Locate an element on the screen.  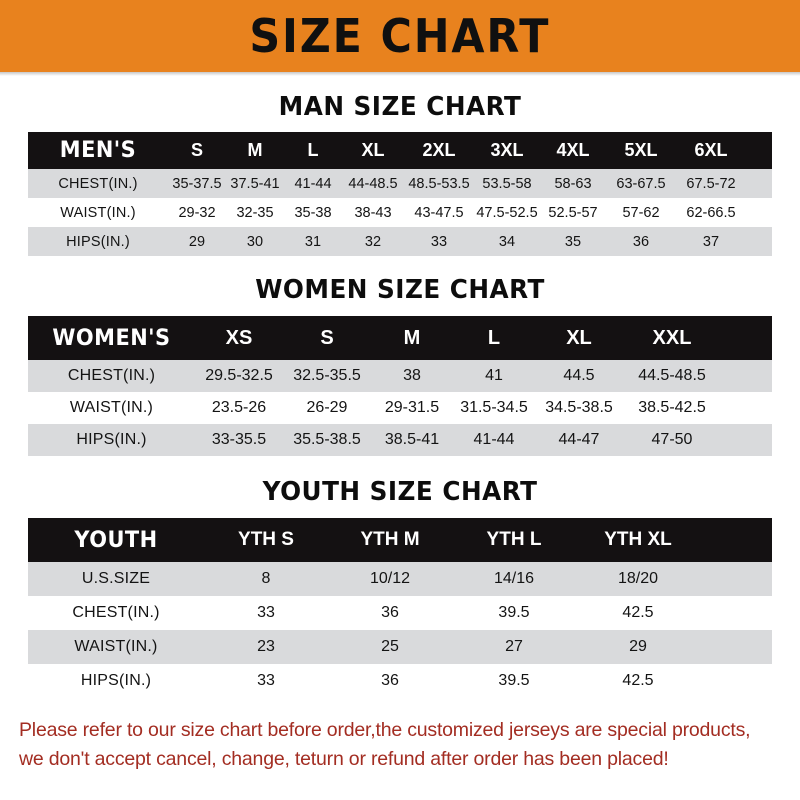
women-chest-xs: 29.5-32.5 is located at coordinates (239, 375).